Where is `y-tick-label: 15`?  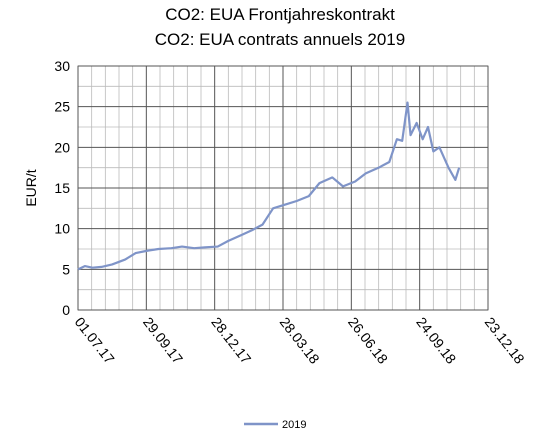 y-tick-label: 15 is located at coordinates (62, 188).